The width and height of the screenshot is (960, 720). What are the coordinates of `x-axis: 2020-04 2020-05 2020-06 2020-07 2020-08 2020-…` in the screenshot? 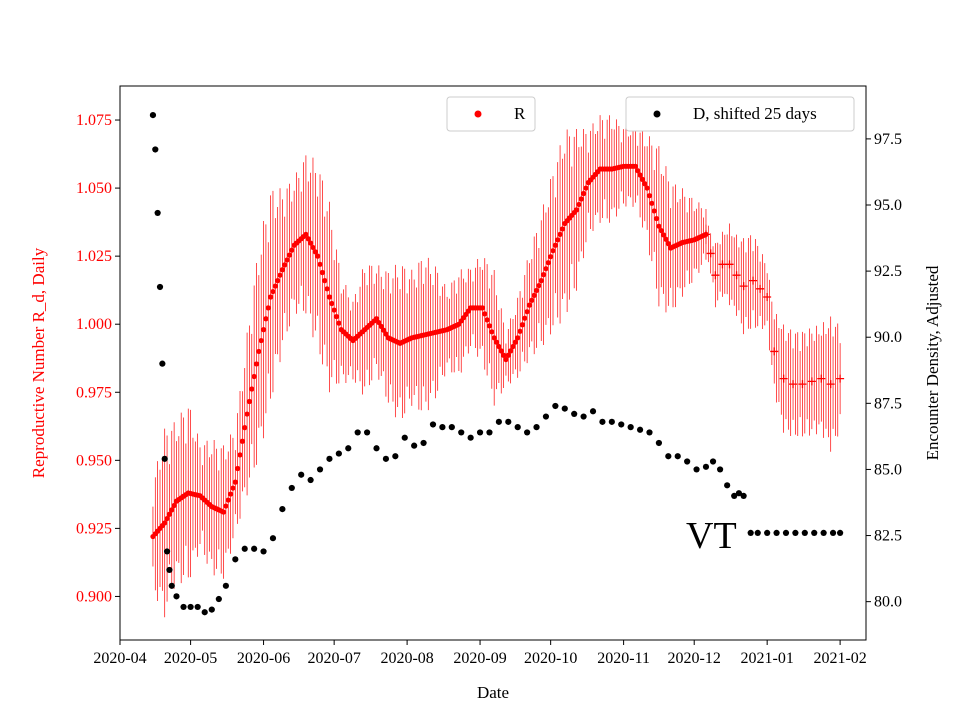 It's located at (480, 653).